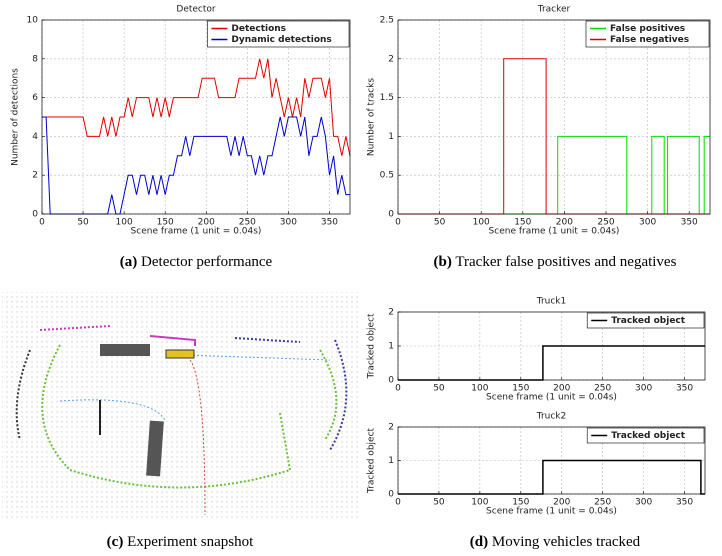  Describe the element at coordinates (196, 107) in the screenshot. I see `series-line` at that location.